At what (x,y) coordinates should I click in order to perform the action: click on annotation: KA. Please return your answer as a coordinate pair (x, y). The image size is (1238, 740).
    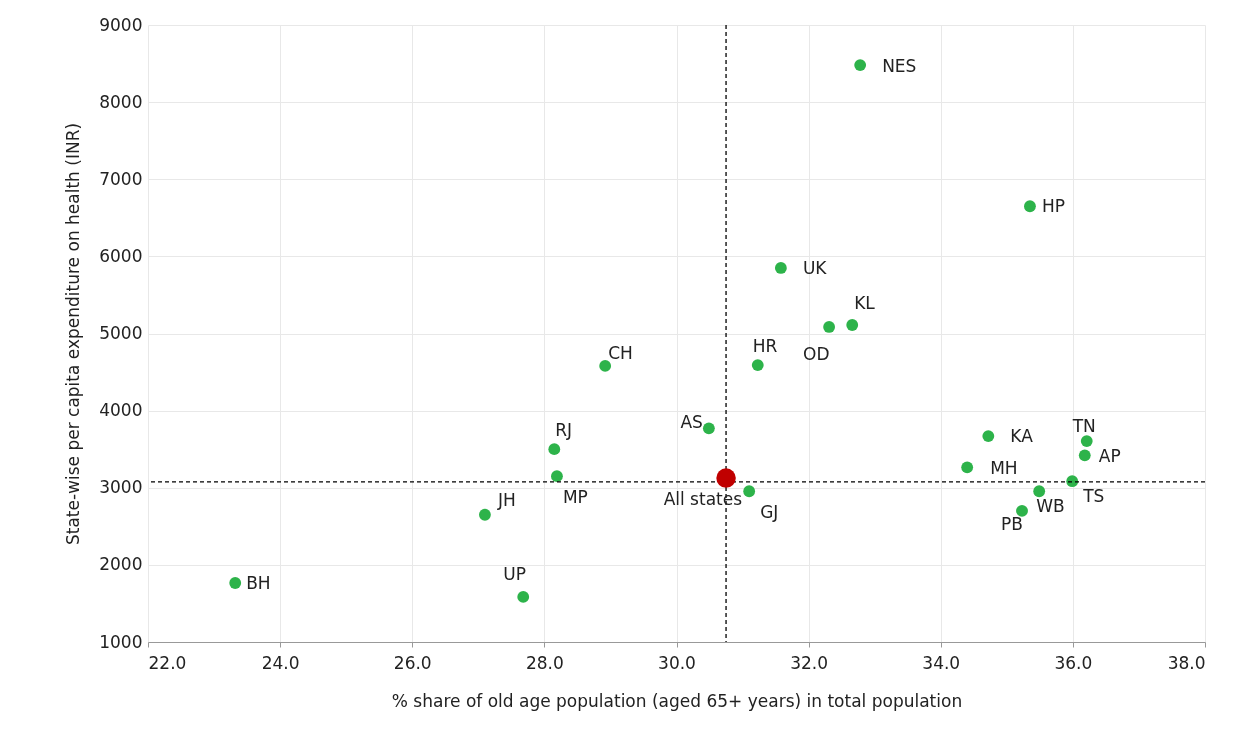
    Looking at the image, I should click on (1022, 436).